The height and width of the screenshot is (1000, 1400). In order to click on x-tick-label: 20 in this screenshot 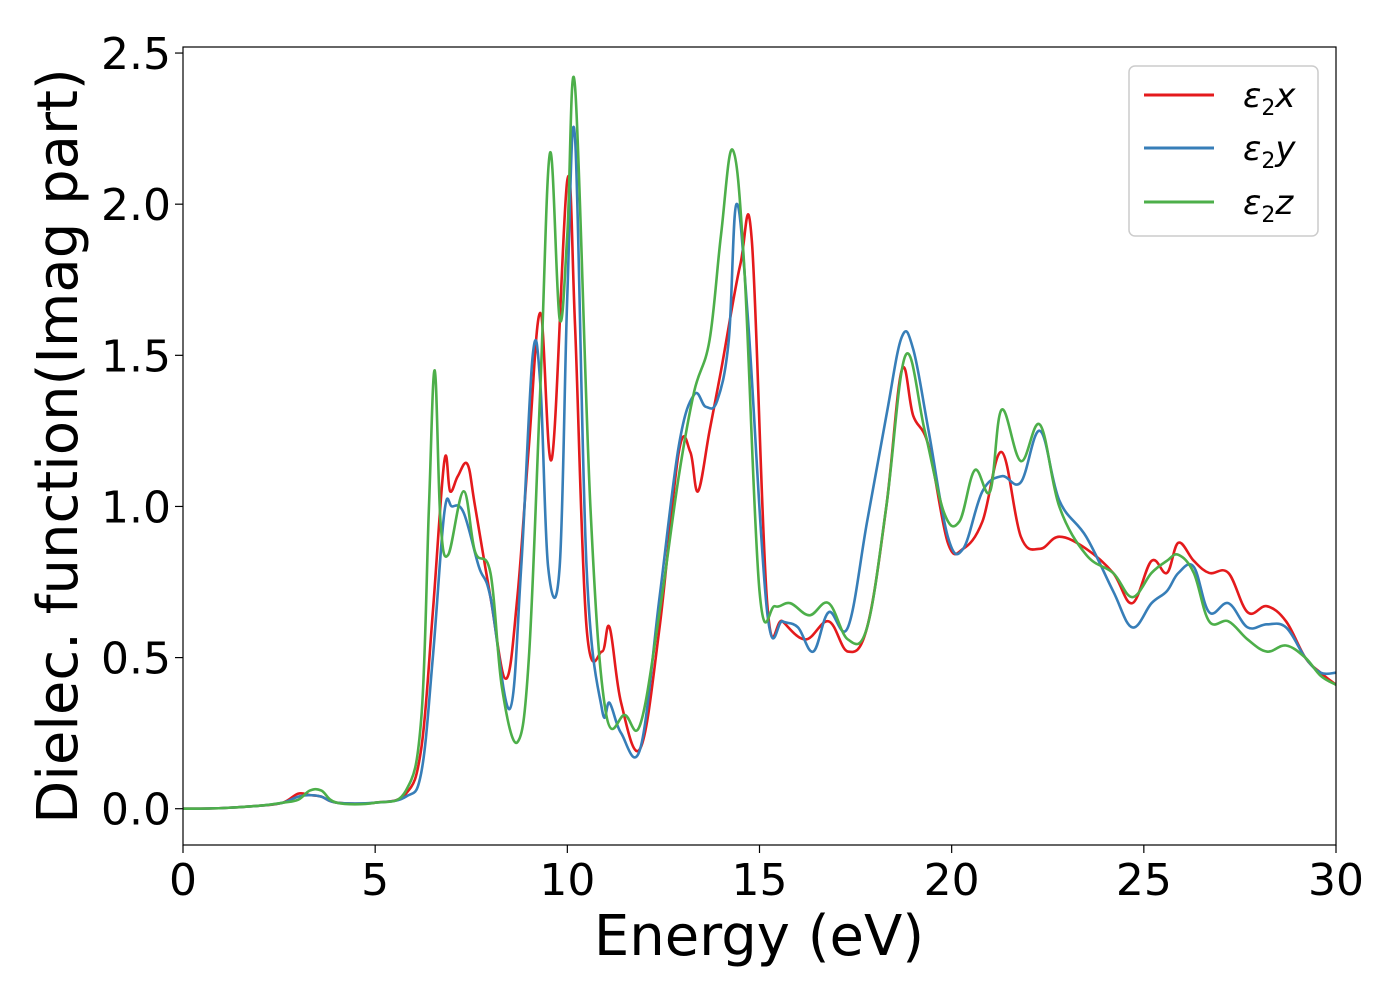, I will do `click(952, 880)`.